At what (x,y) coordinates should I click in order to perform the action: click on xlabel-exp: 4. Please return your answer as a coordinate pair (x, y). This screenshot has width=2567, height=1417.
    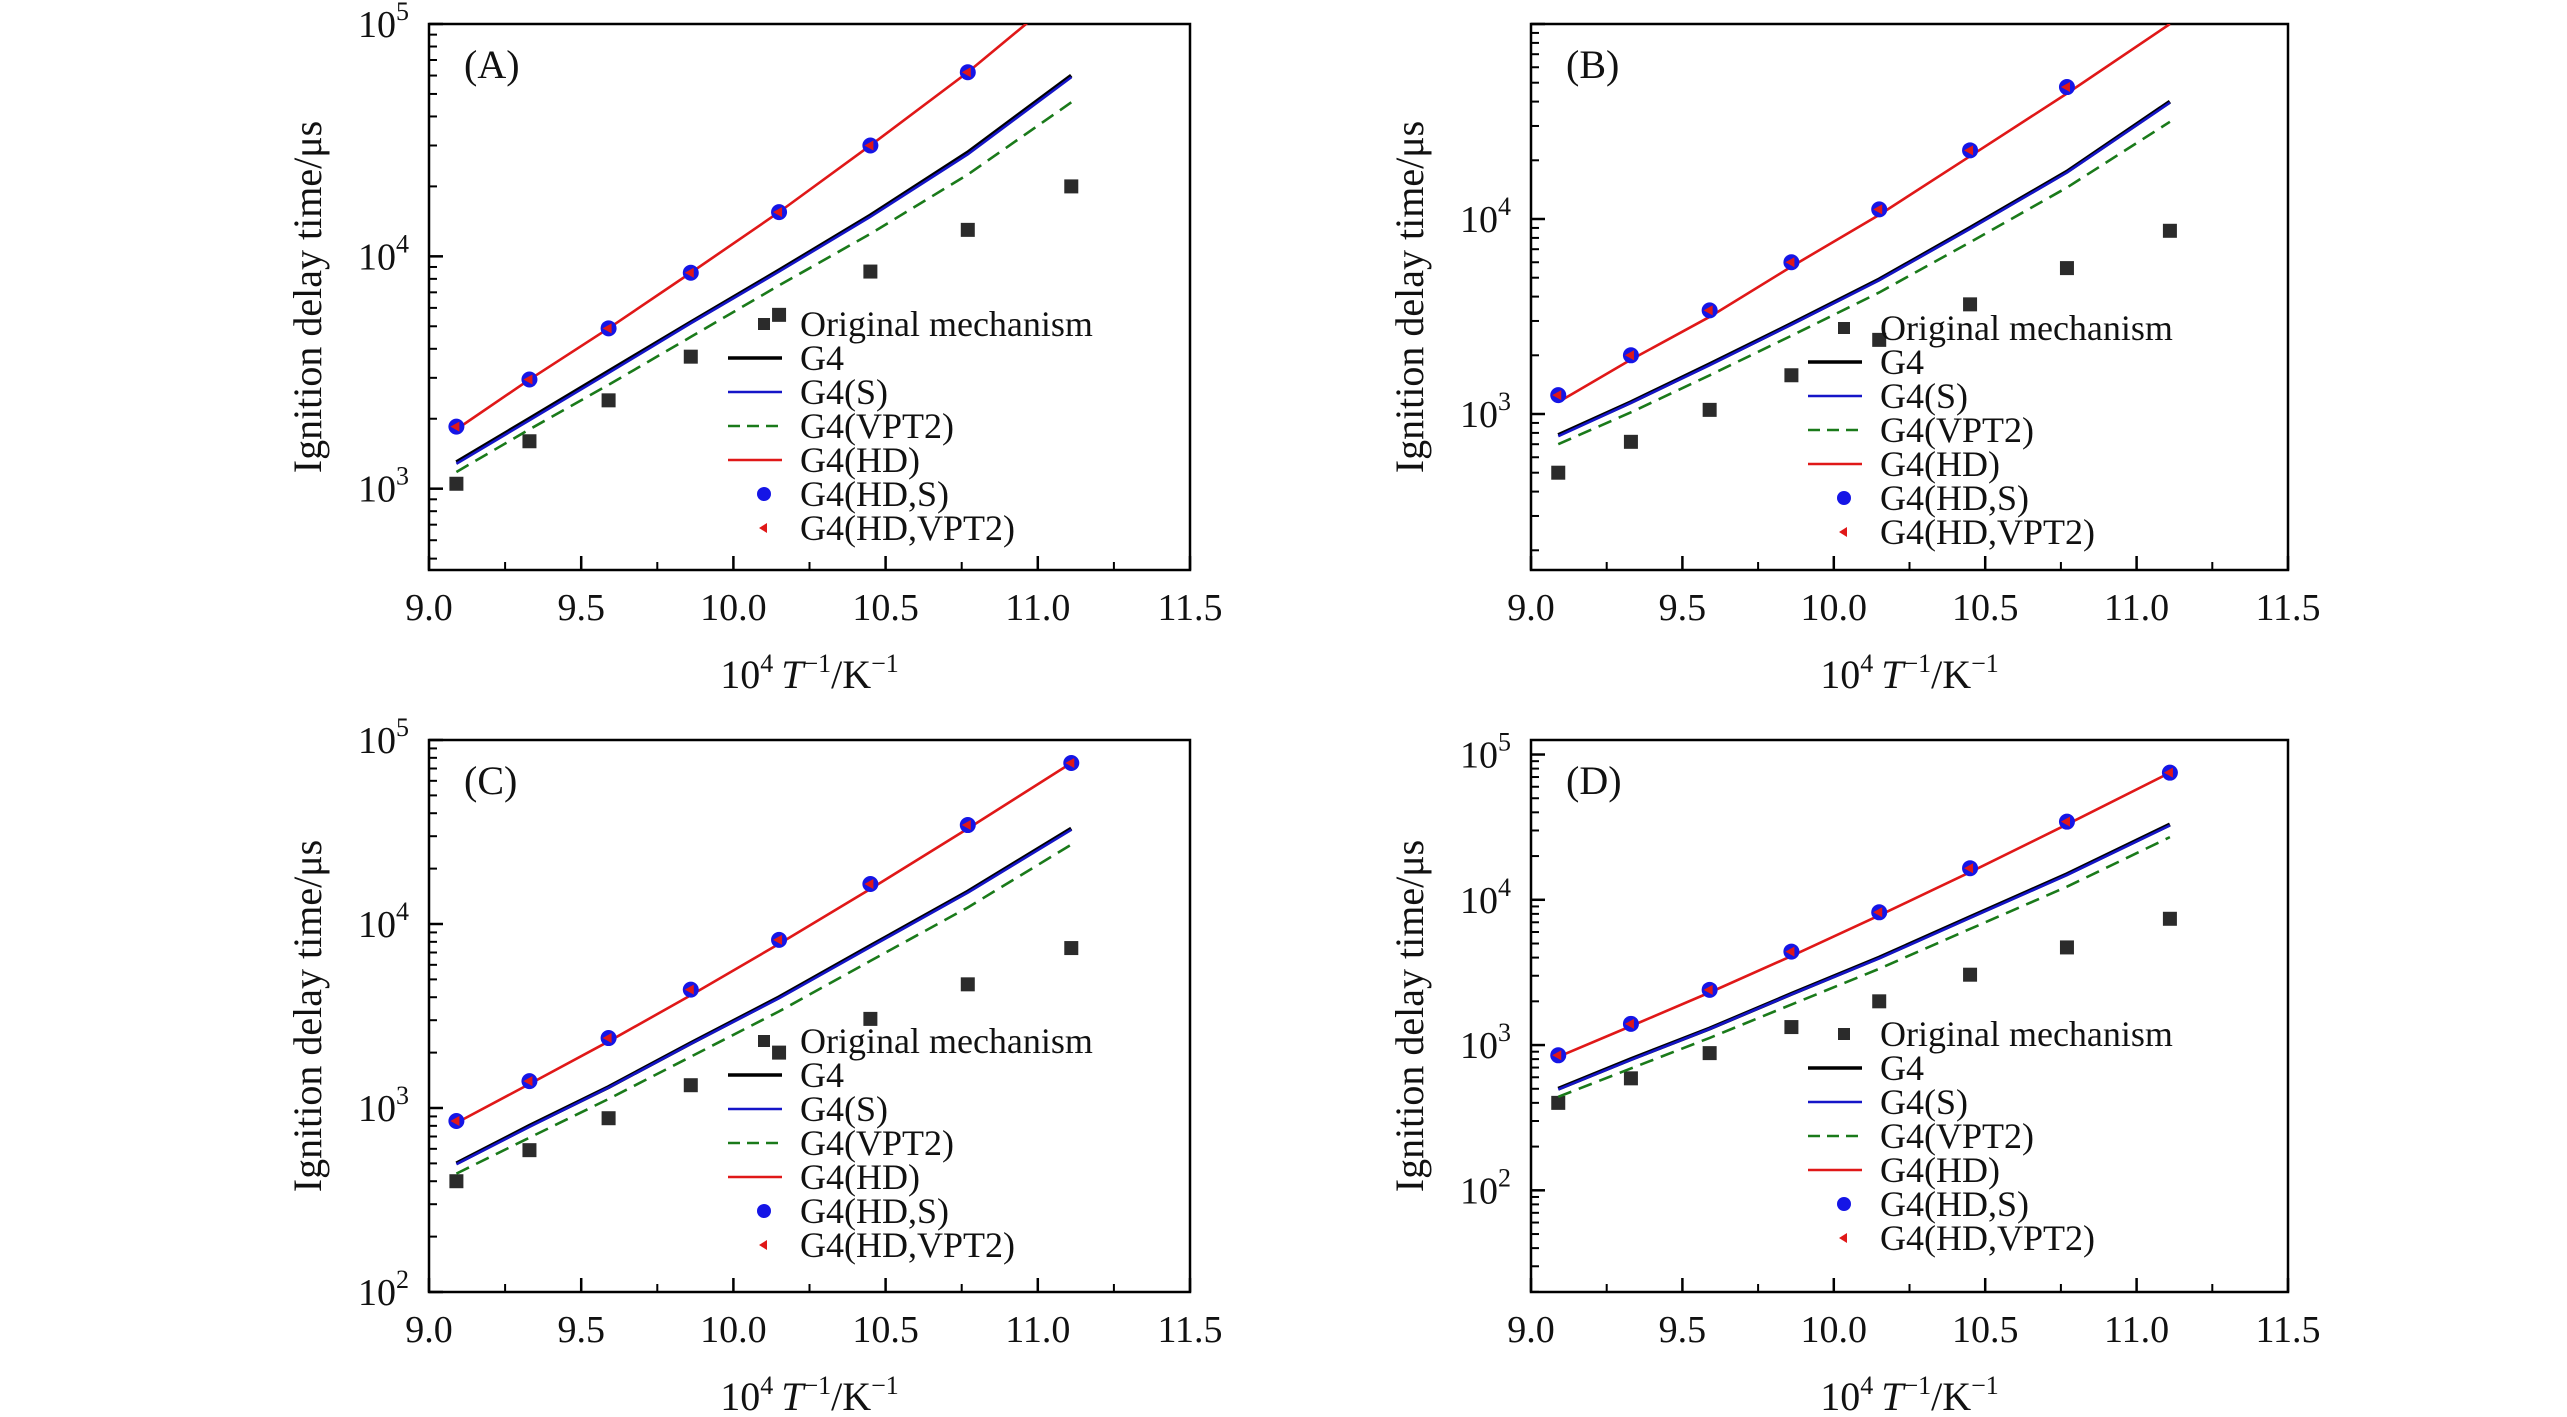
    Looking at the image, I should click on (766, 663).